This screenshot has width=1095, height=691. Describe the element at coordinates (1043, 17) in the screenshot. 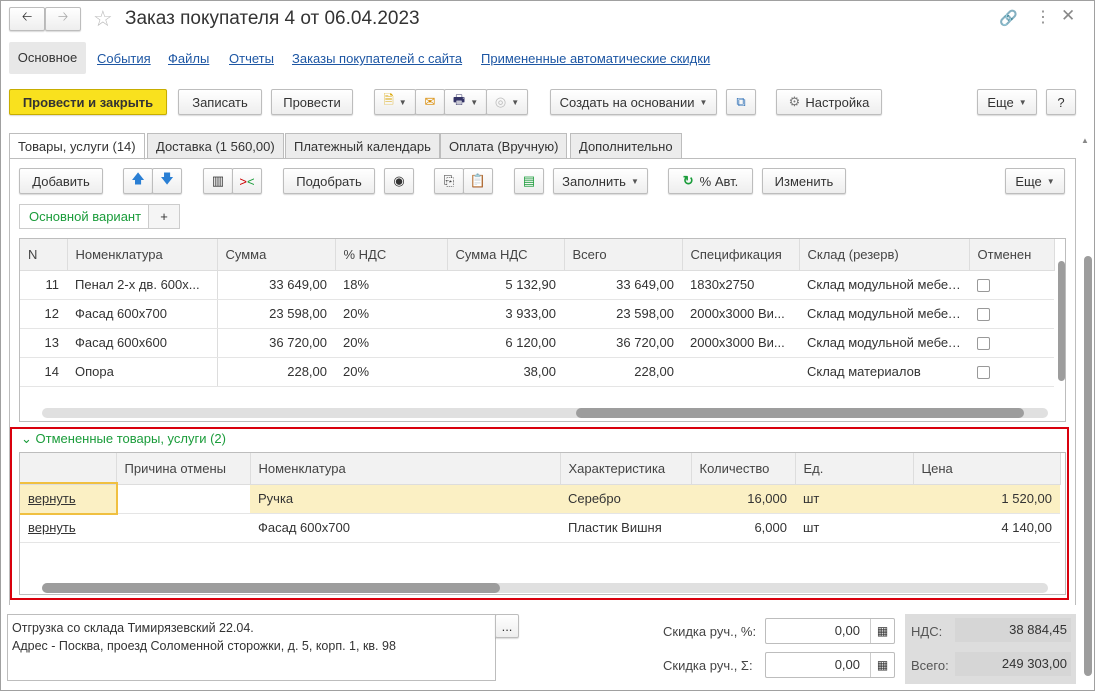

I see `kebab-icon: ⋮` at that location.